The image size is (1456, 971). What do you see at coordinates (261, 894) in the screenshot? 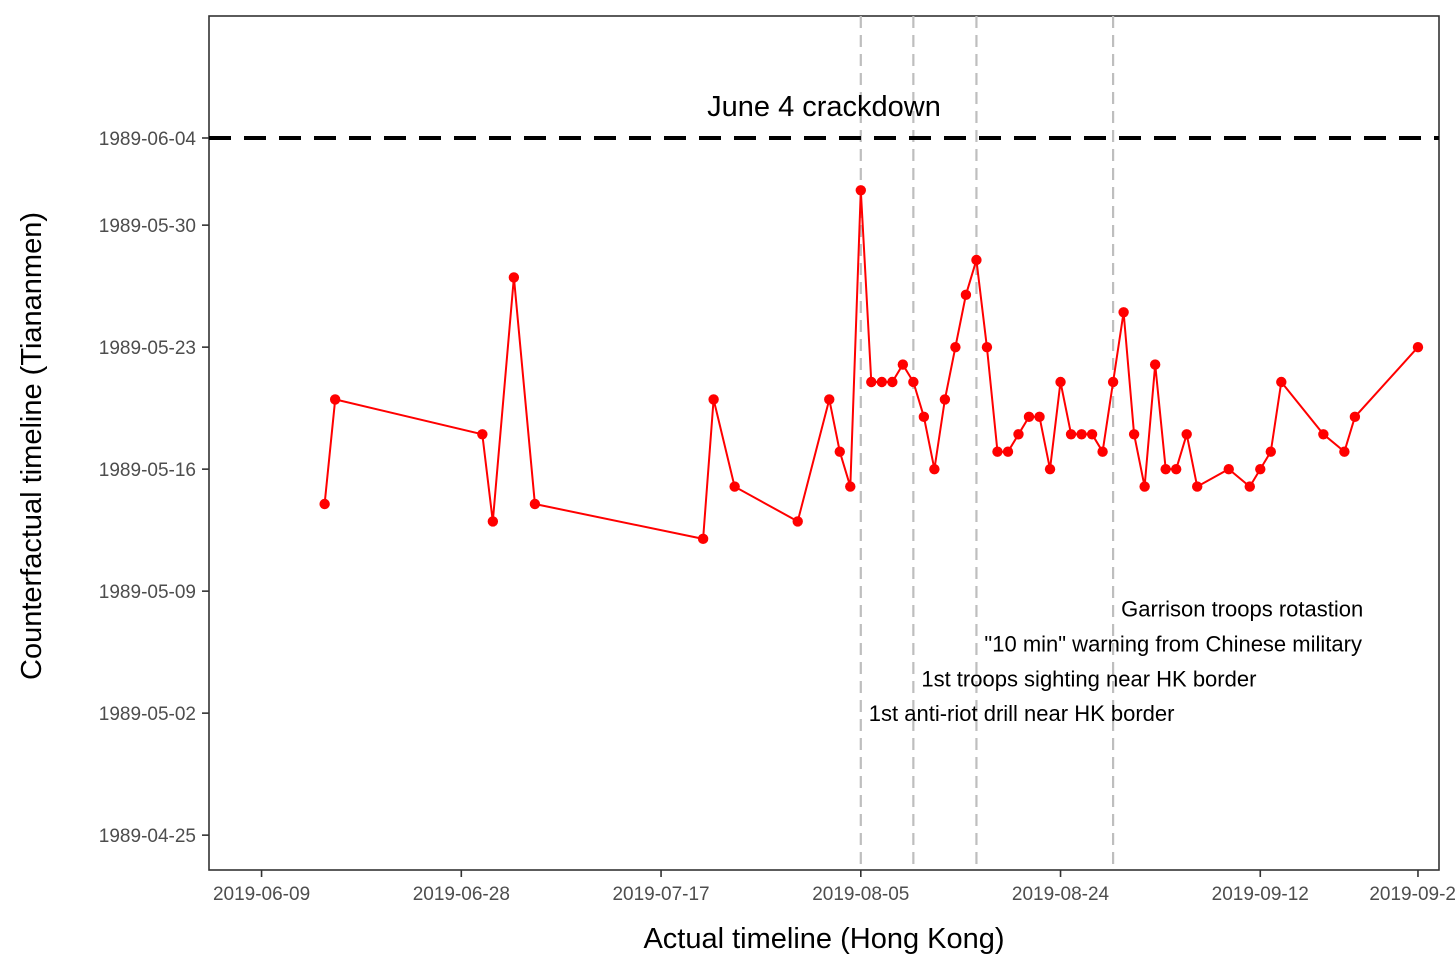
I see `x-tick-label-0: 2019-06-09` at bounding box center [261, 894].